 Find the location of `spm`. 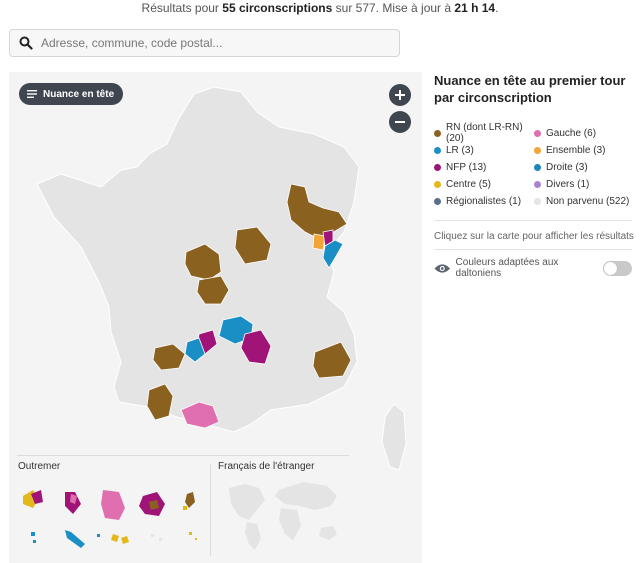

spm is located at coordinates (33, 534).